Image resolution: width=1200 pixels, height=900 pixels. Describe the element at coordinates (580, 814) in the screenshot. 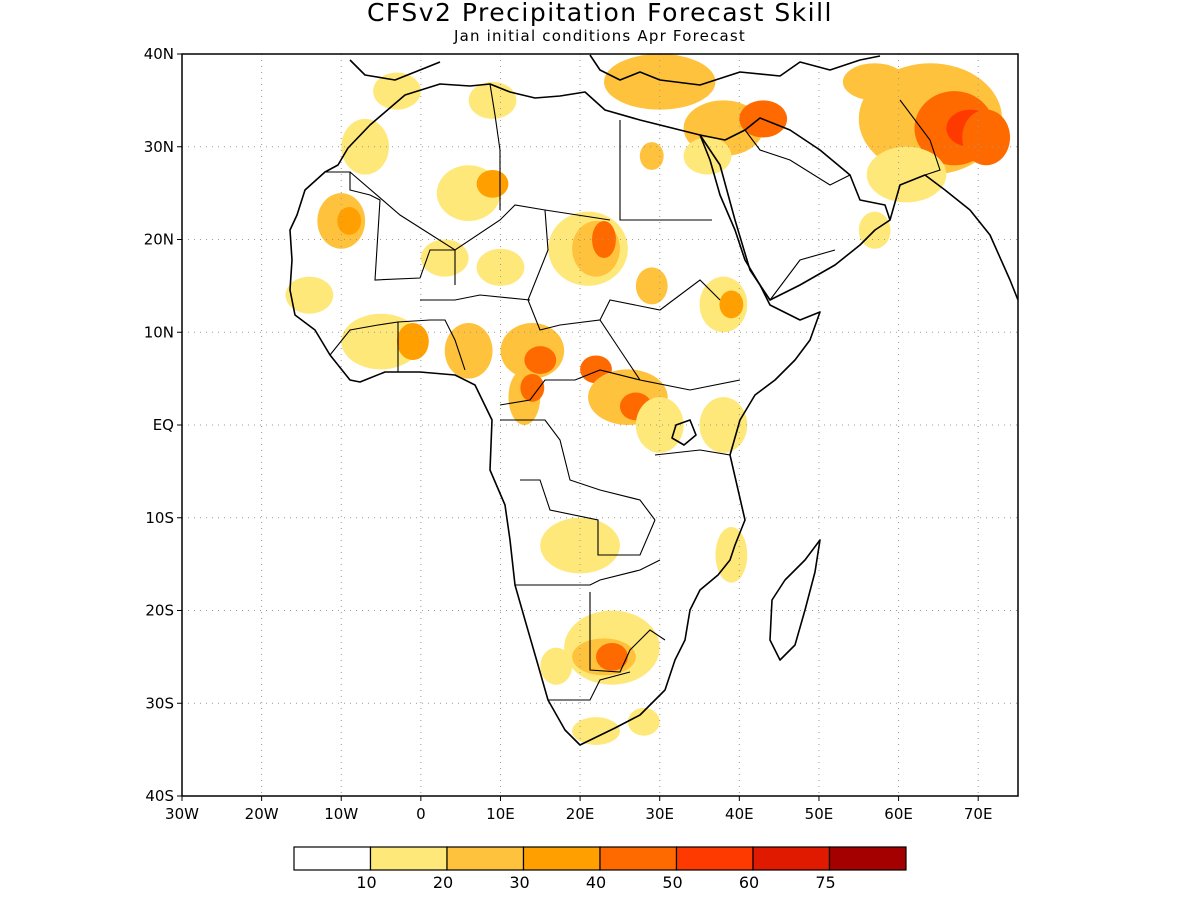

I see `lon-tick-label: 20E` at that location.